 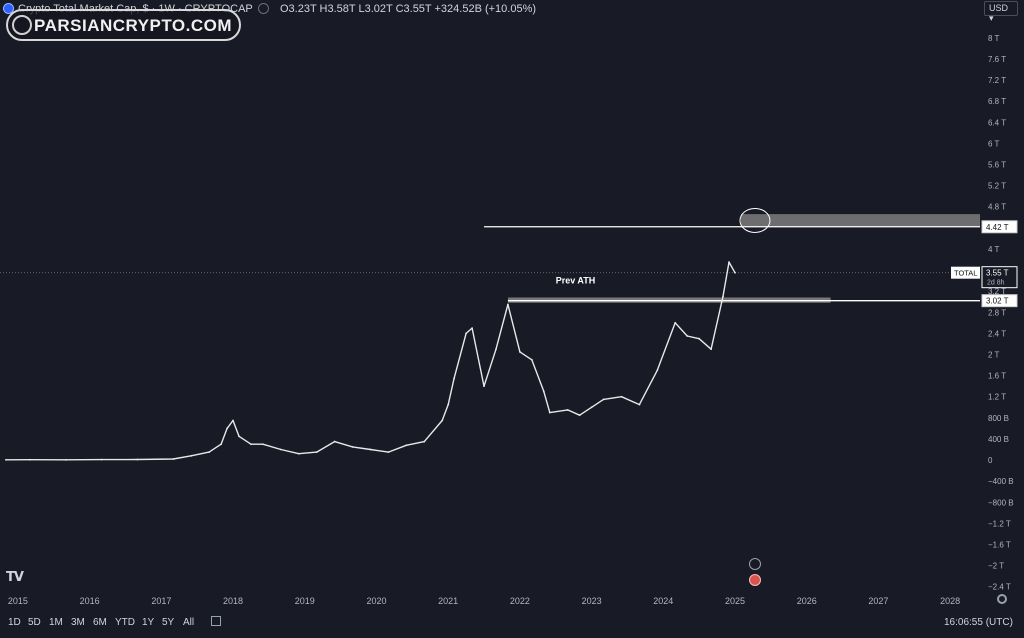 What do you see at coordinates (305, 601) in the screenshot?
I see `x-tick-label: 2019` at bounding box center [305, 601].